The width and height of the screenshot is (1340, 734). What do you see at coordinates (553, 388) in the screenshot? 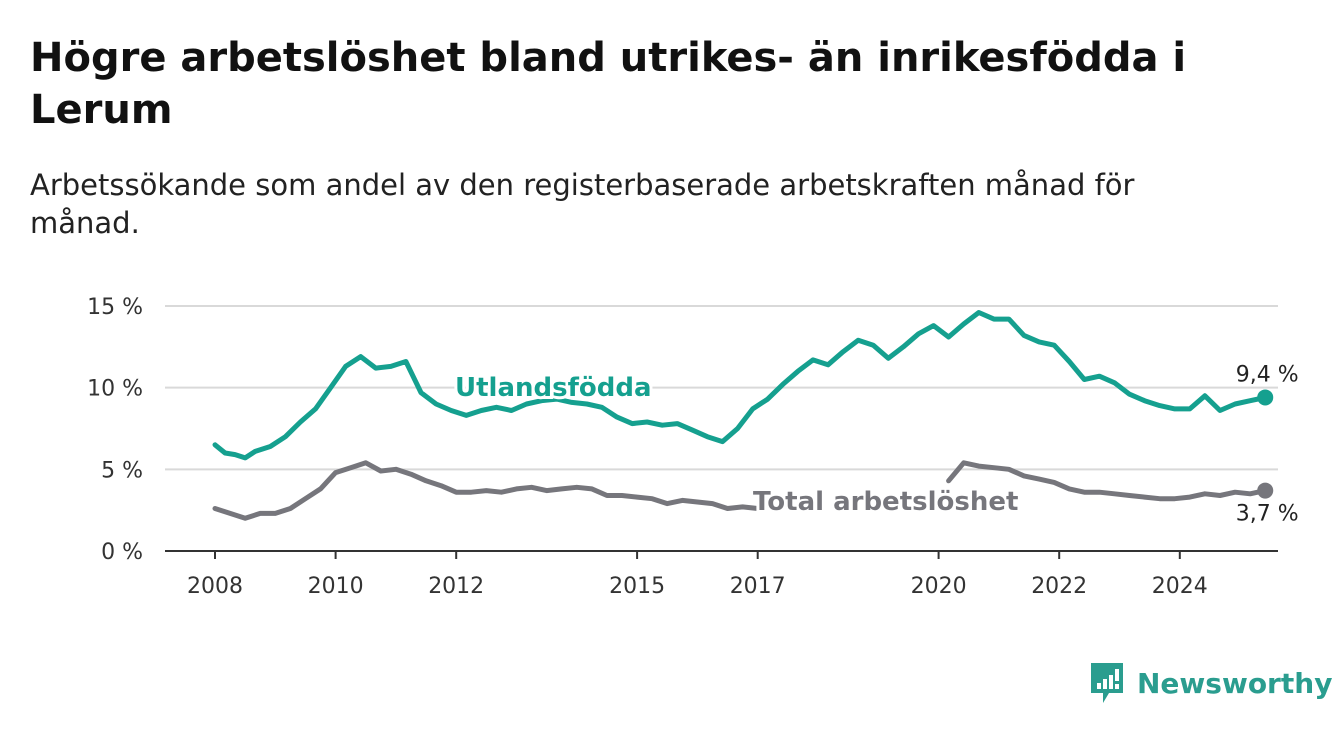
I see `series-label-utlandsfodda: Utlandsfödda` at bounding box center [553, 388].